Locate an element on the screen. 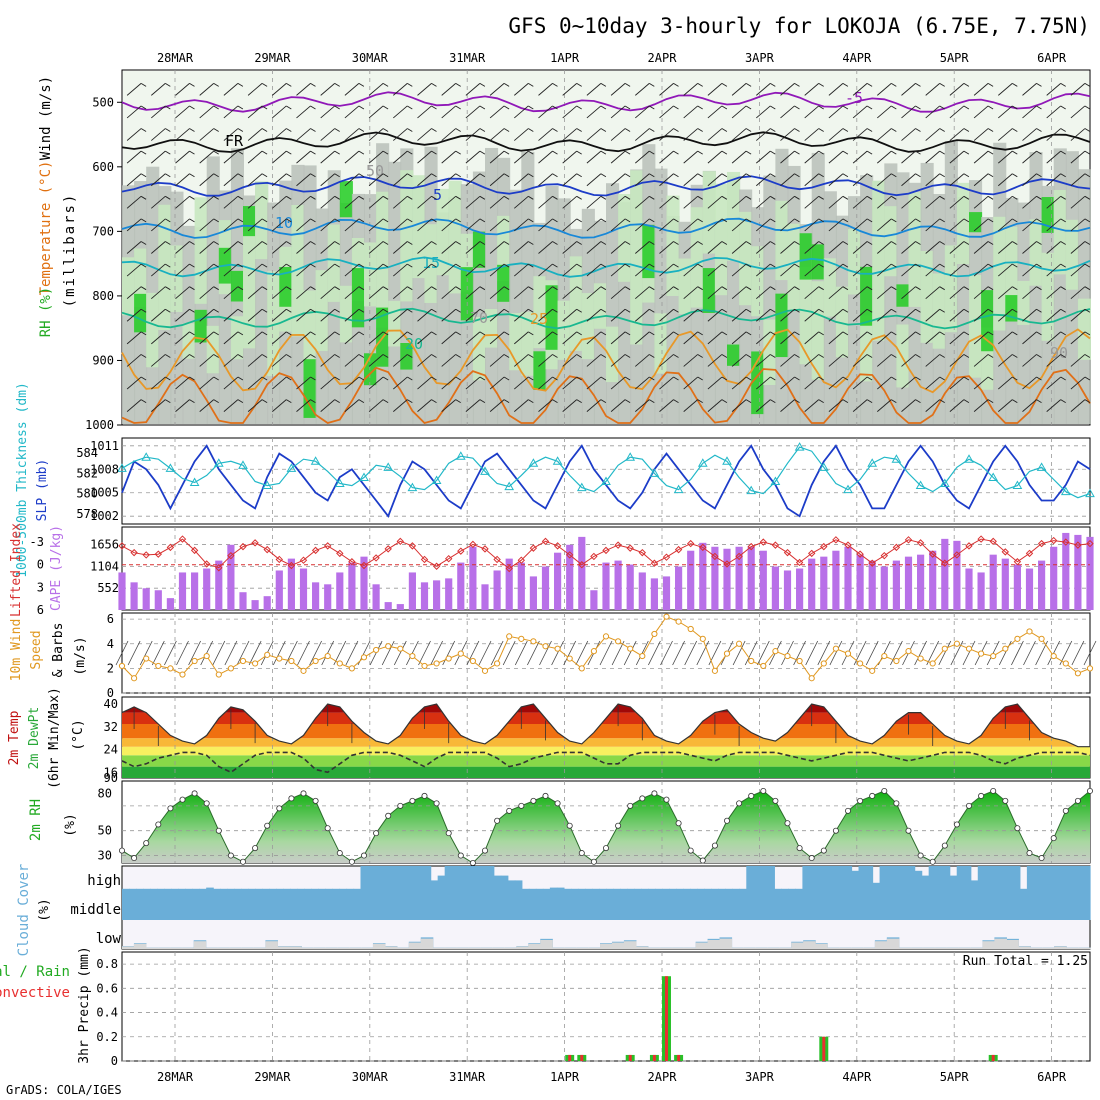  date-tick-label: 30MAR is located at coordinates (370, 58).